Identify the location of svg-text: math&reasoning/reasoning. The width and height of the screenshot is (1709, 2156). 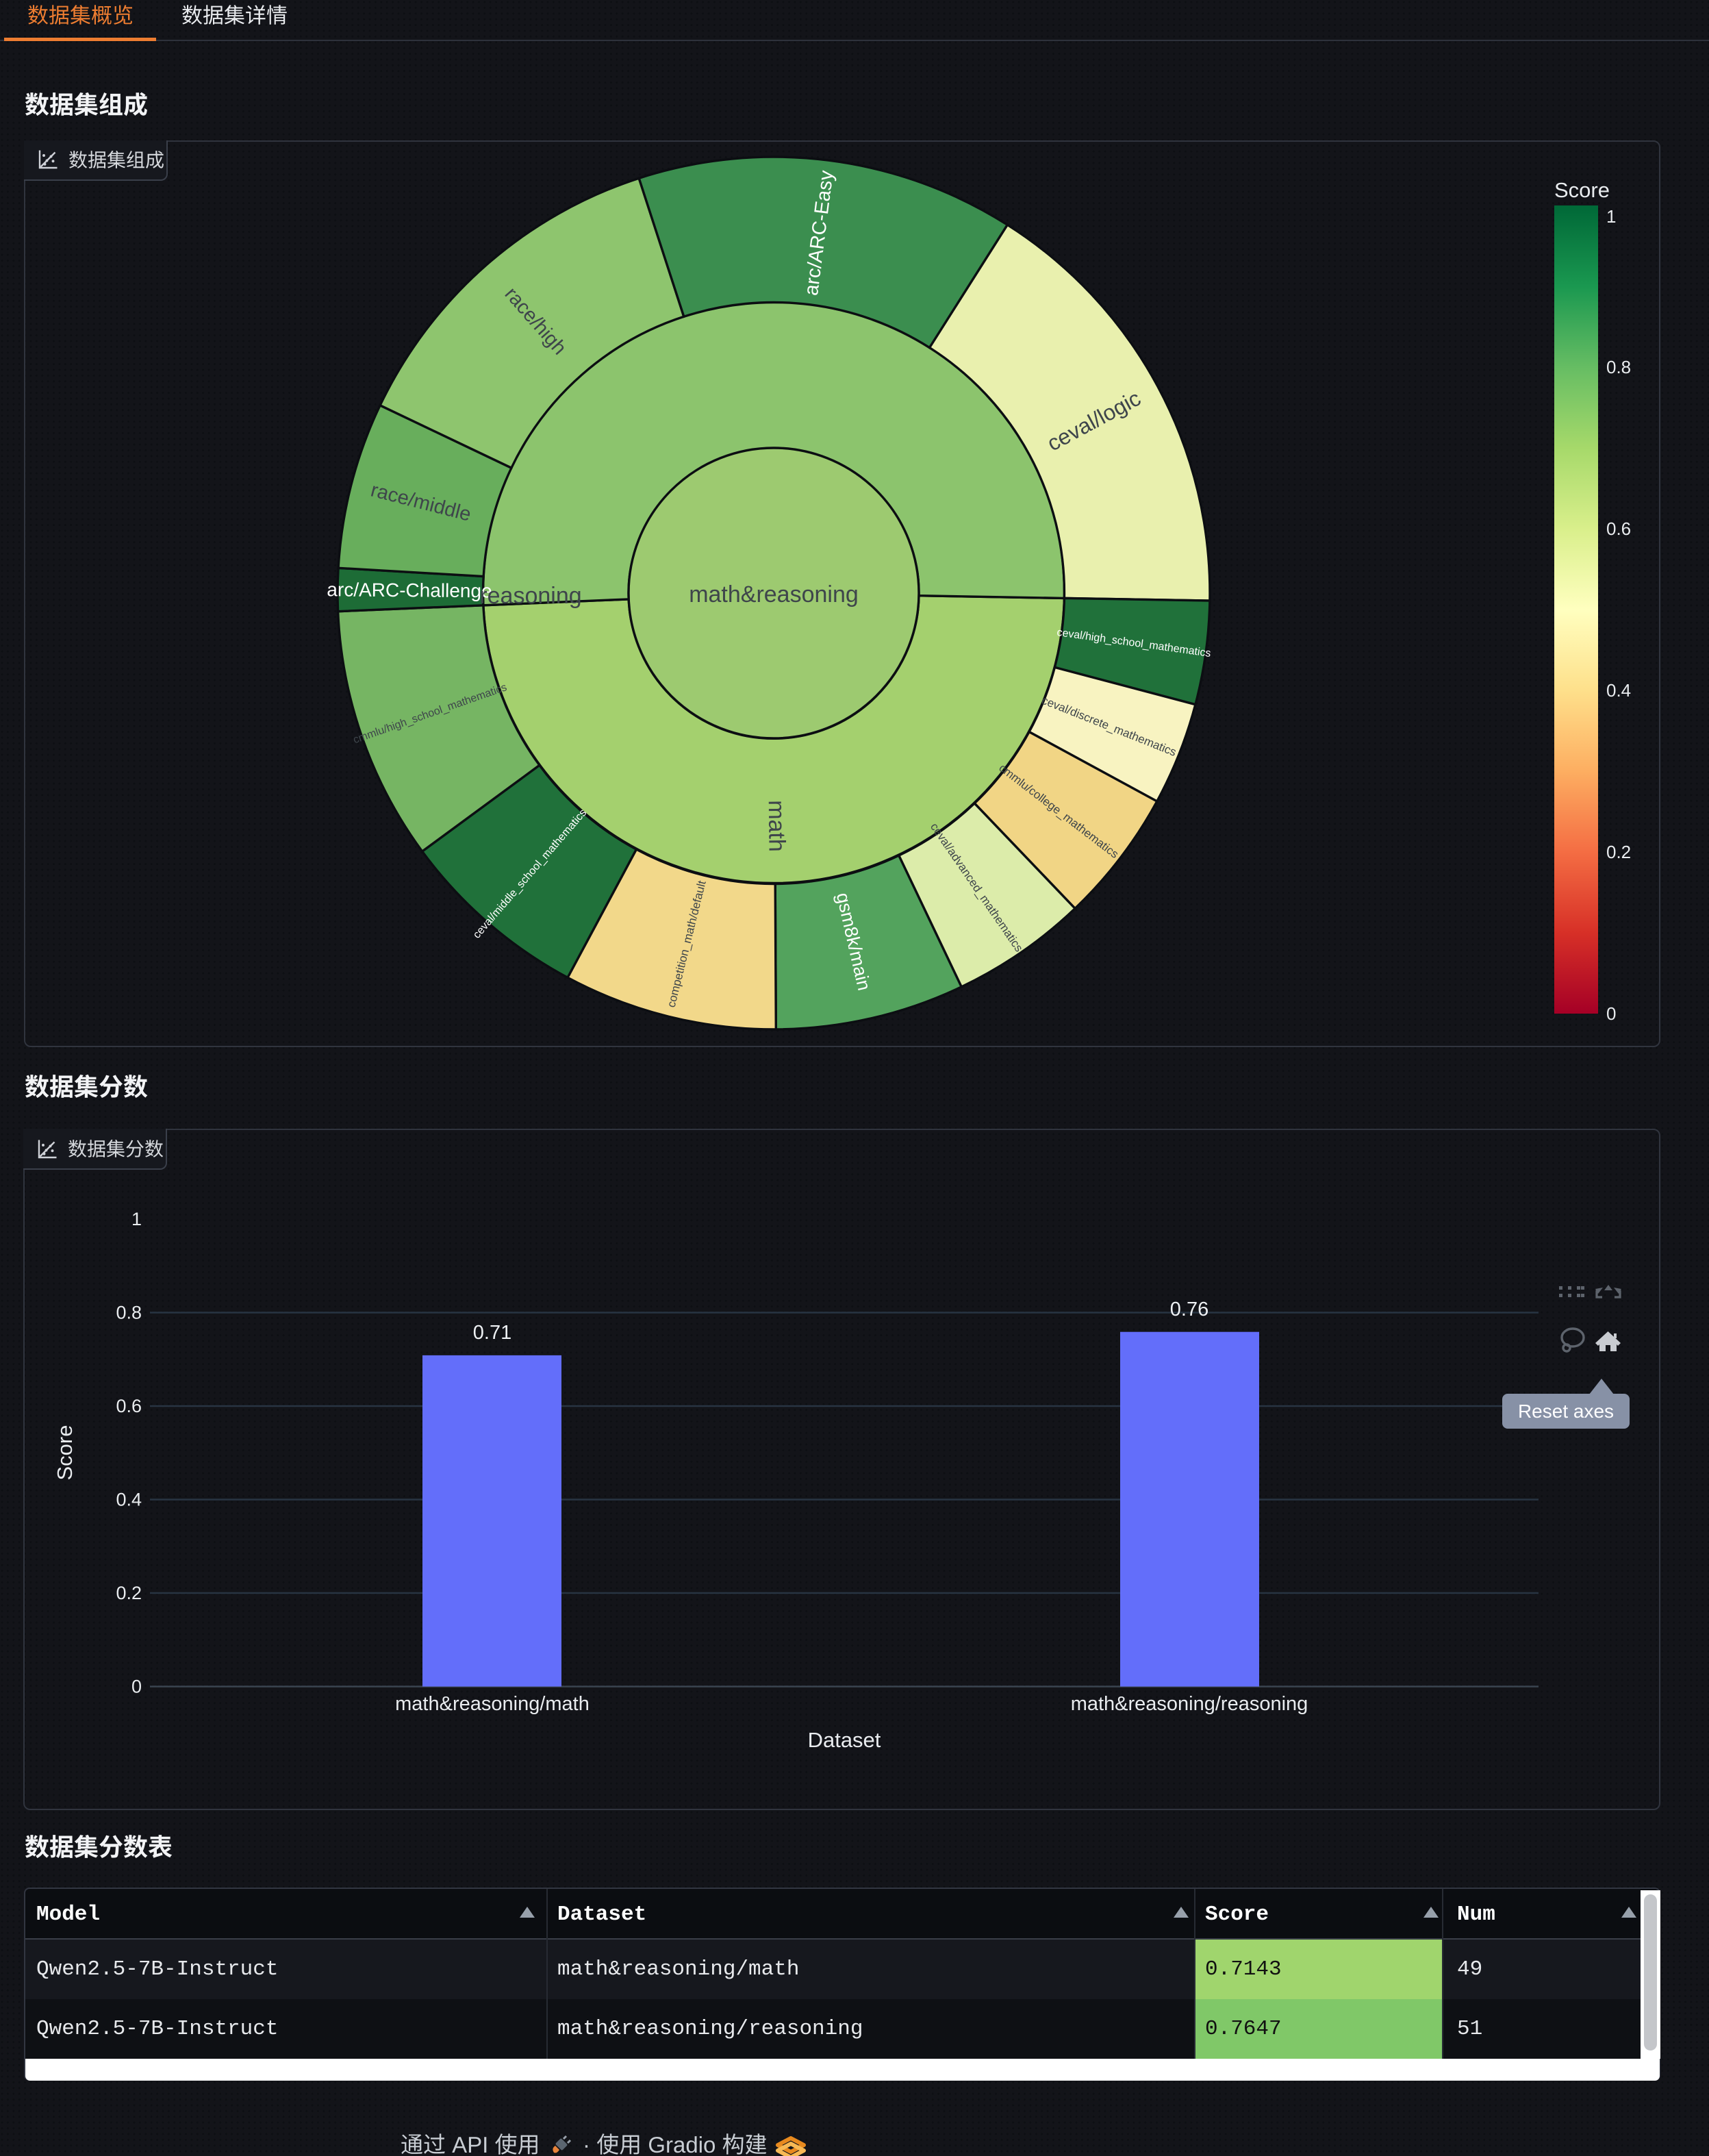
(1189, 1704).